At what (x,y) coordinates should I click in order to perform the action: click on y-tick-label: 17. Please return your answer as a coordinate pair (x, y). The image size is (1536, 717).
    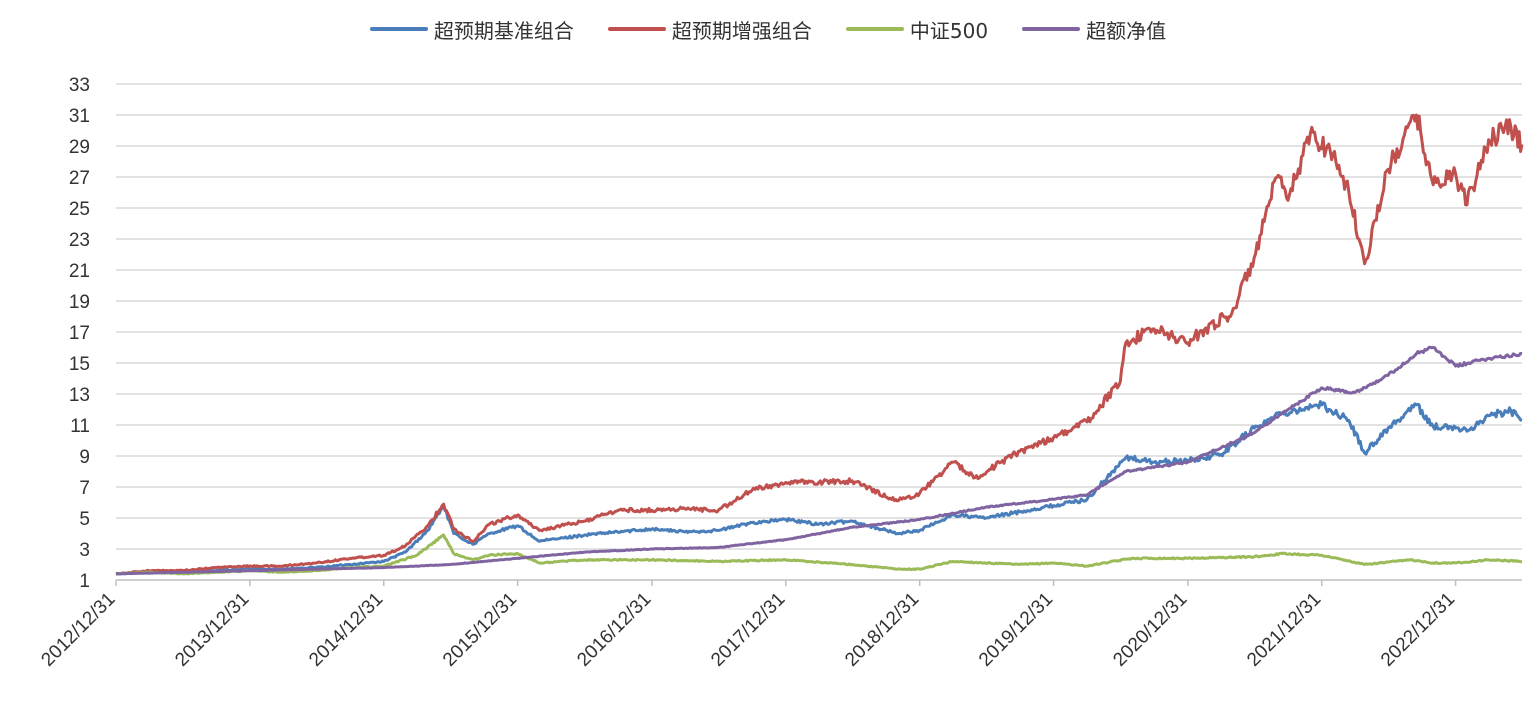
    Looking at the image, I should click on (79, 333).